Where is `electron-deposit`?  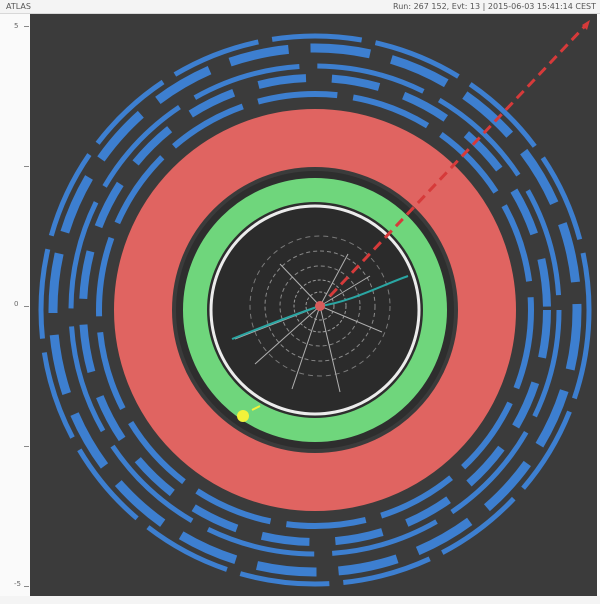 electron-deposit is located at coordinates (249, 413).